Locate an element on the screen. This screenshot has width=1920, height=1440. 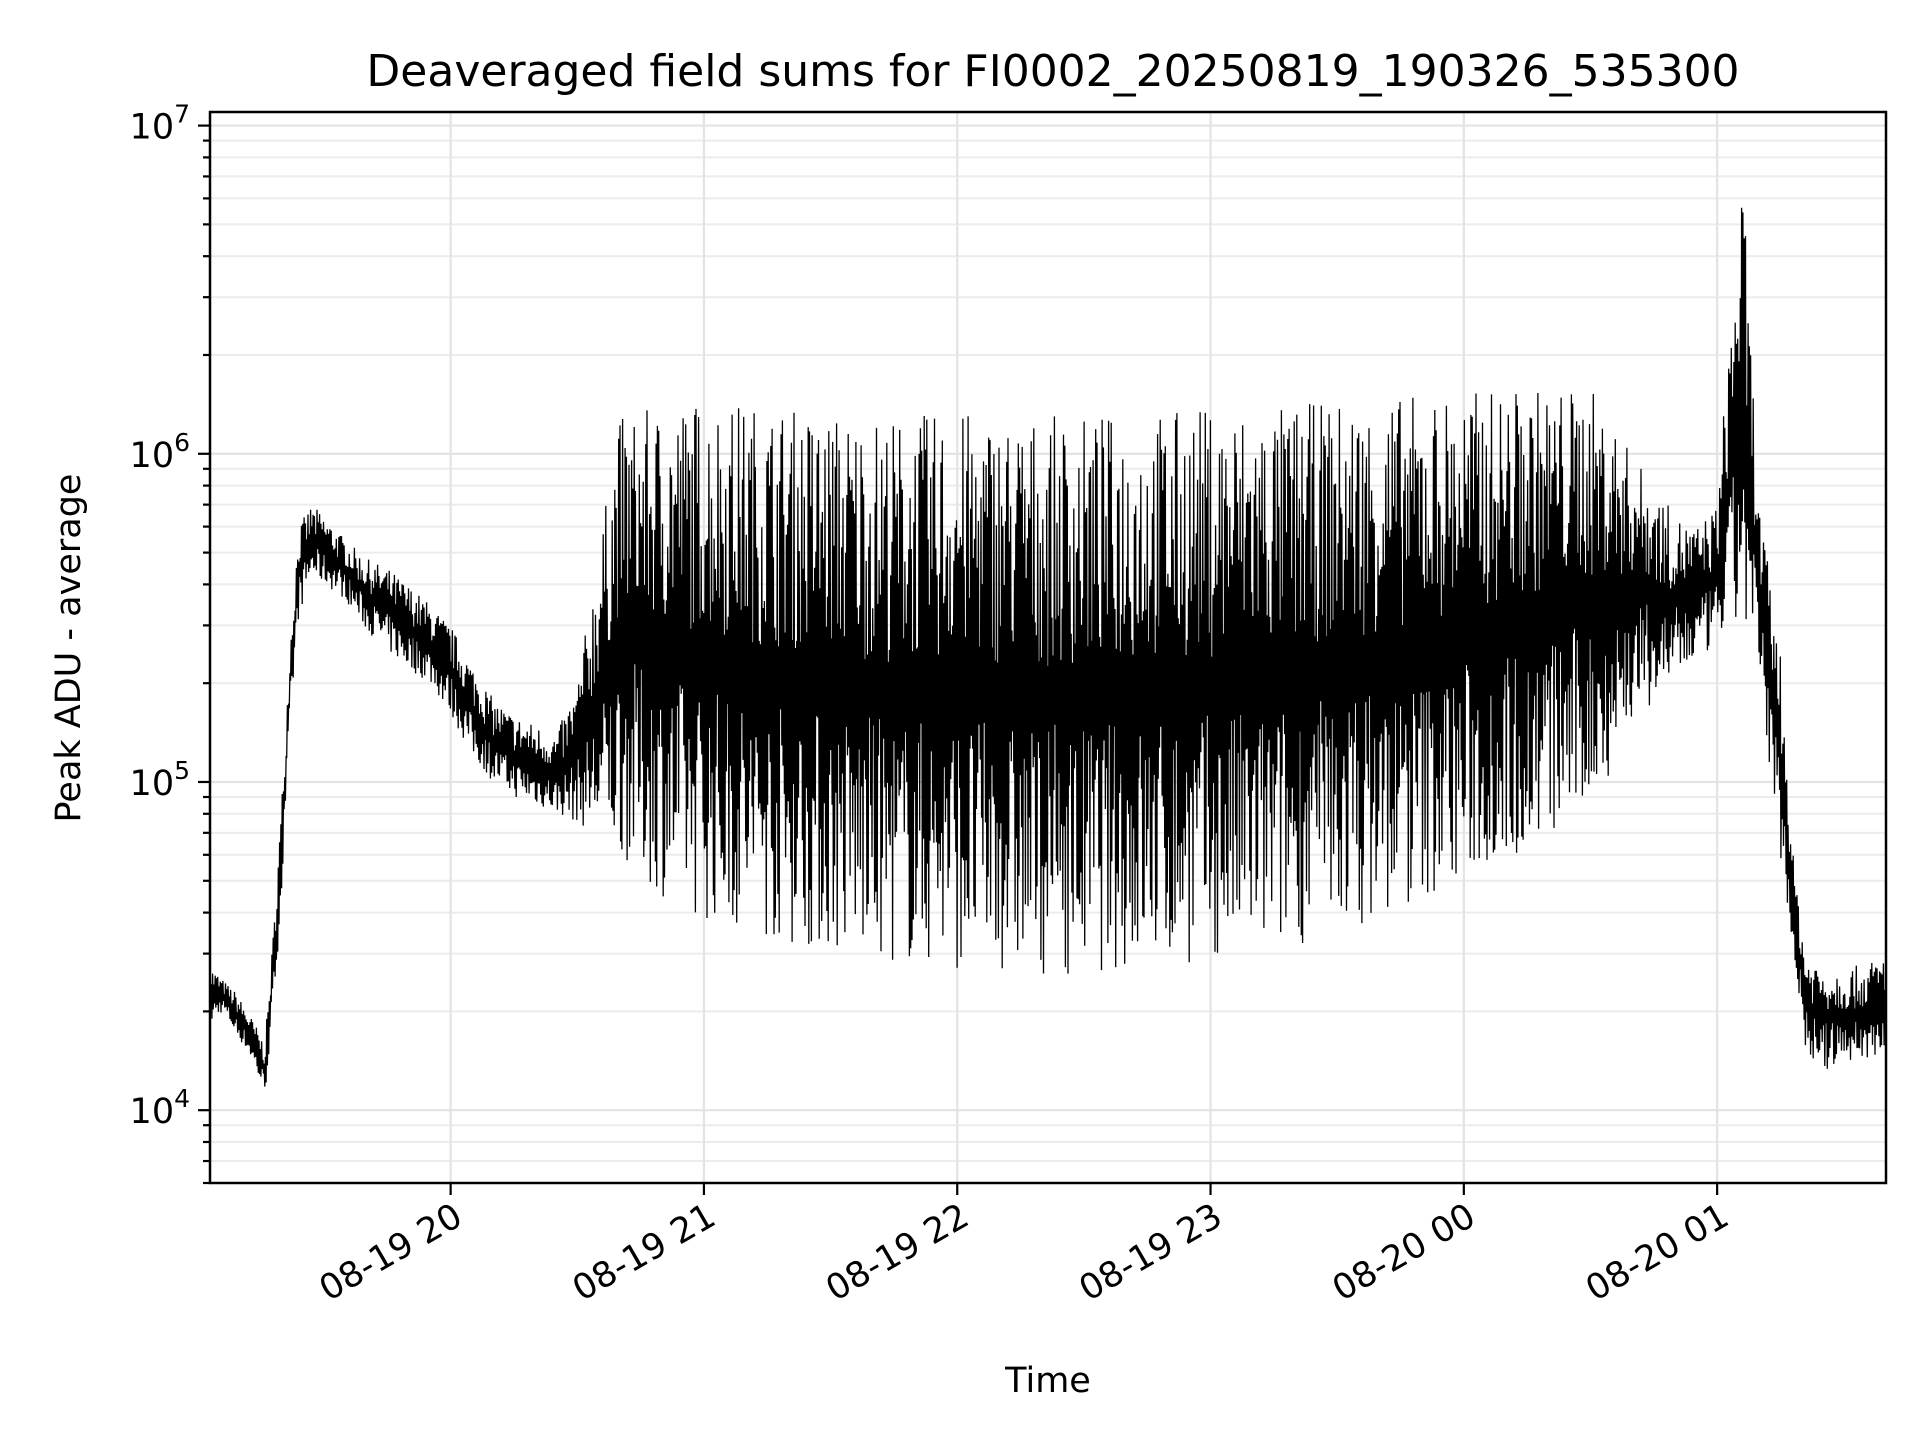
y-tick-label: 10⁶ is located at coordinates (160, 452).